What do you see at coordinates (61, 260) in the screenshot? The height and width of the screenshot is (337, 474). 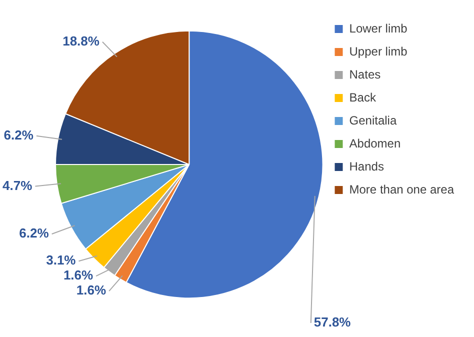 I see `data-label: 3.1%` at bounding box center [61, 260].